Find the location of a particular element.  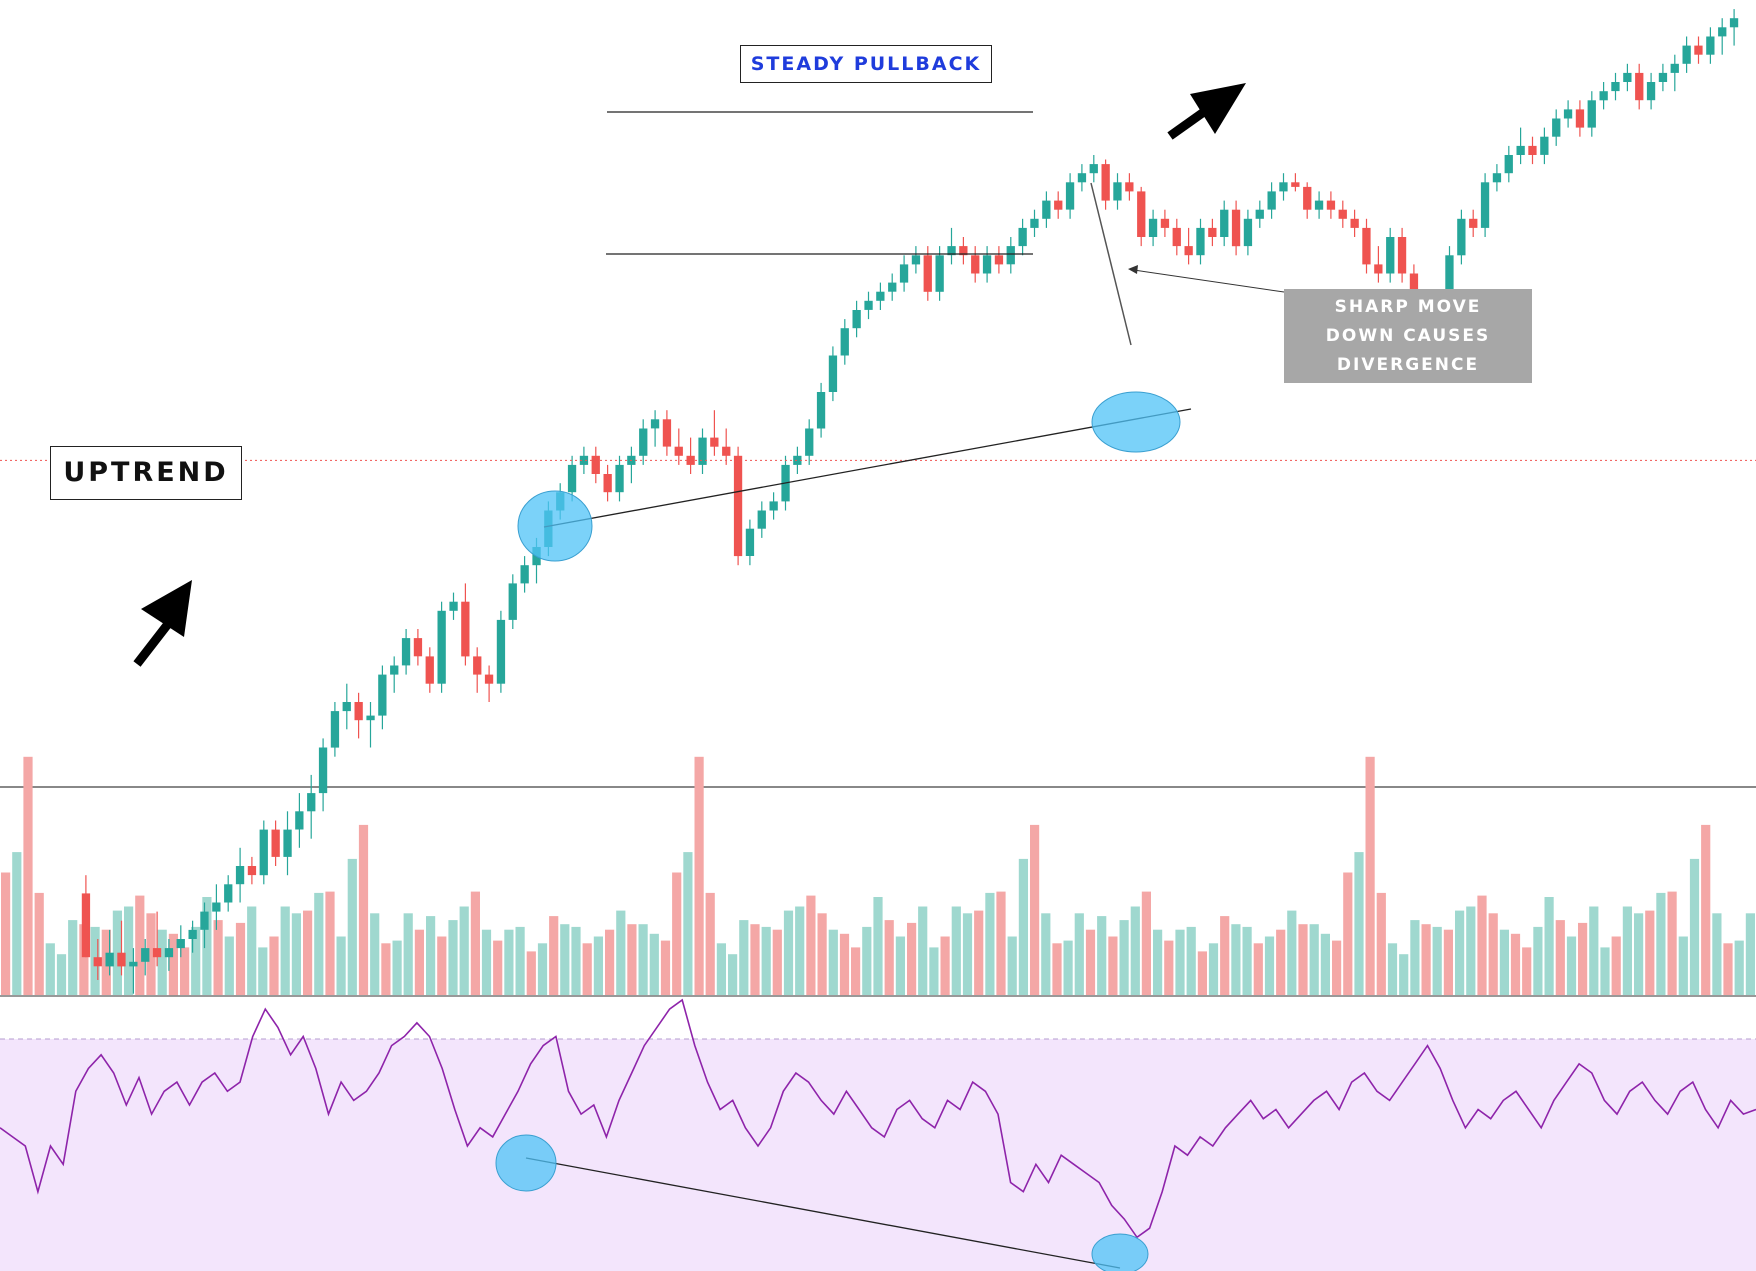

callout-pointer-head is located at coordinates (1133, 269).